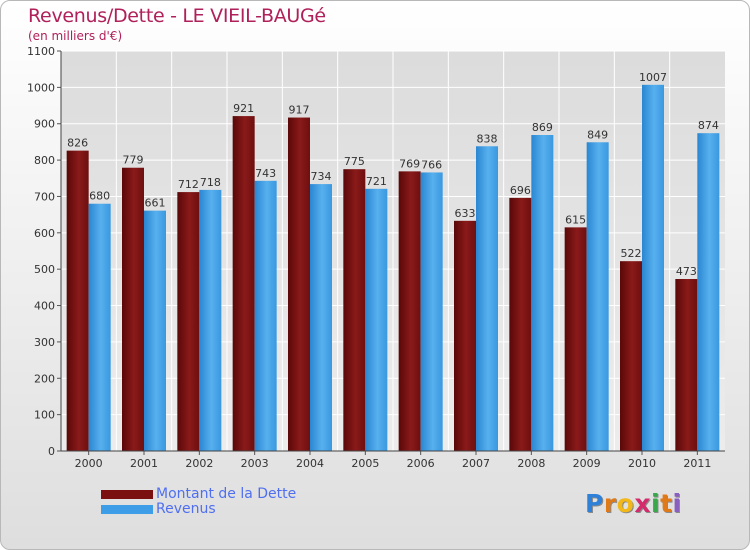  I want to click on value-label-revenus-2003: 743, so click(265, 173).